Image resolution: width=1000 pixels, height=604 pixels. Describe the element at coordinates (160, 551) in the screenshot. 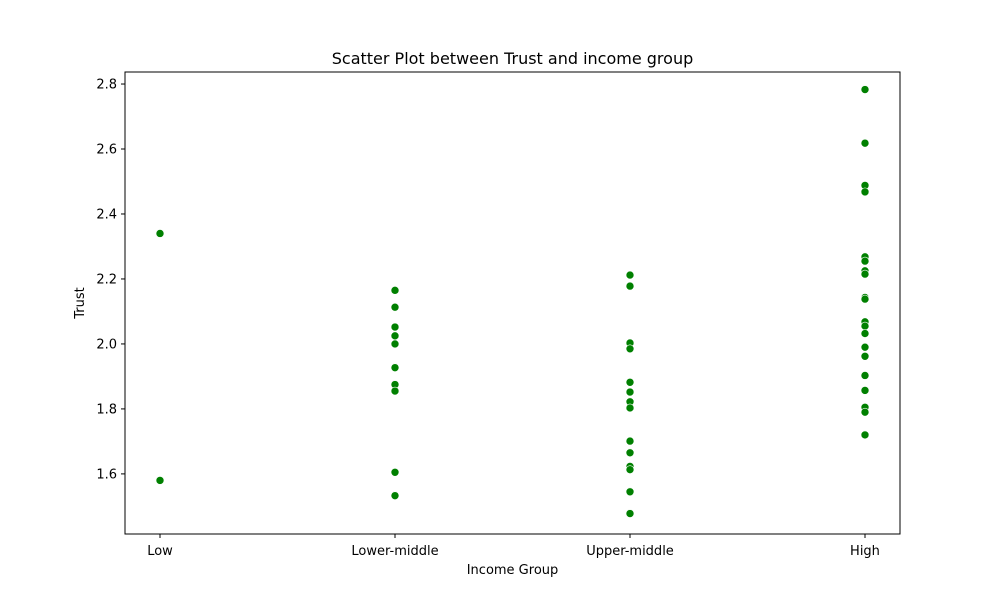

I see `x-tick-label: Low` at that location.